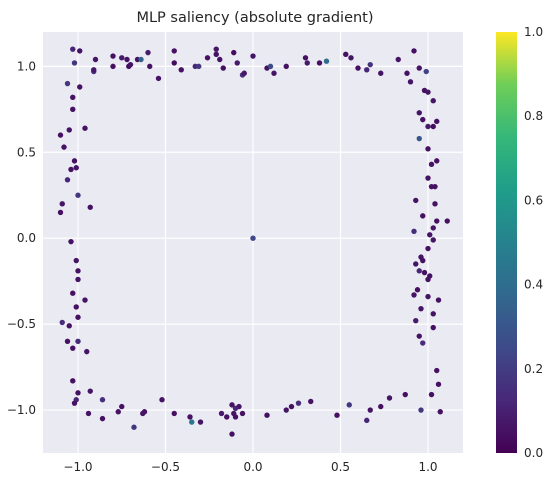 The height and width of the screenshot is (487, 554). I want to click on y-tick-label-4: 1.0, so click(26, 66).